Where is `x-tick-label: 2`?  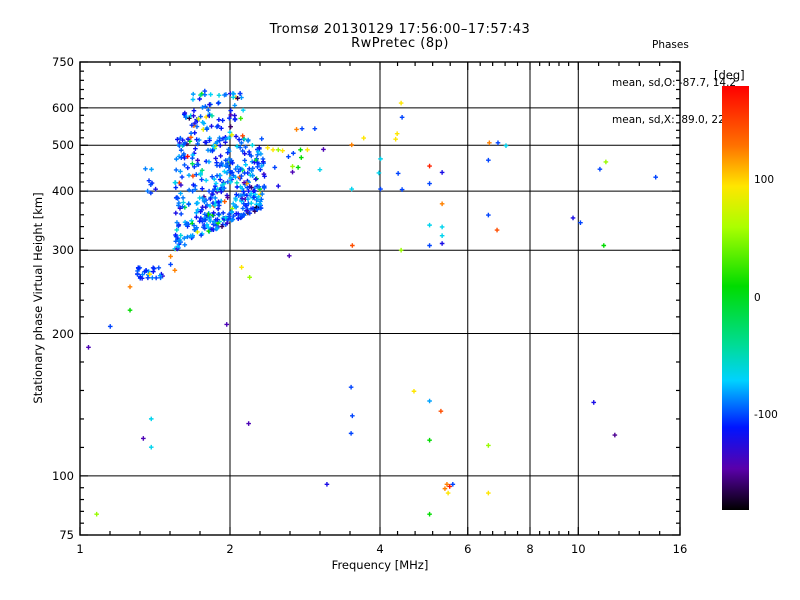 x-tick-label: 2 is located at coordinates (230, 549).